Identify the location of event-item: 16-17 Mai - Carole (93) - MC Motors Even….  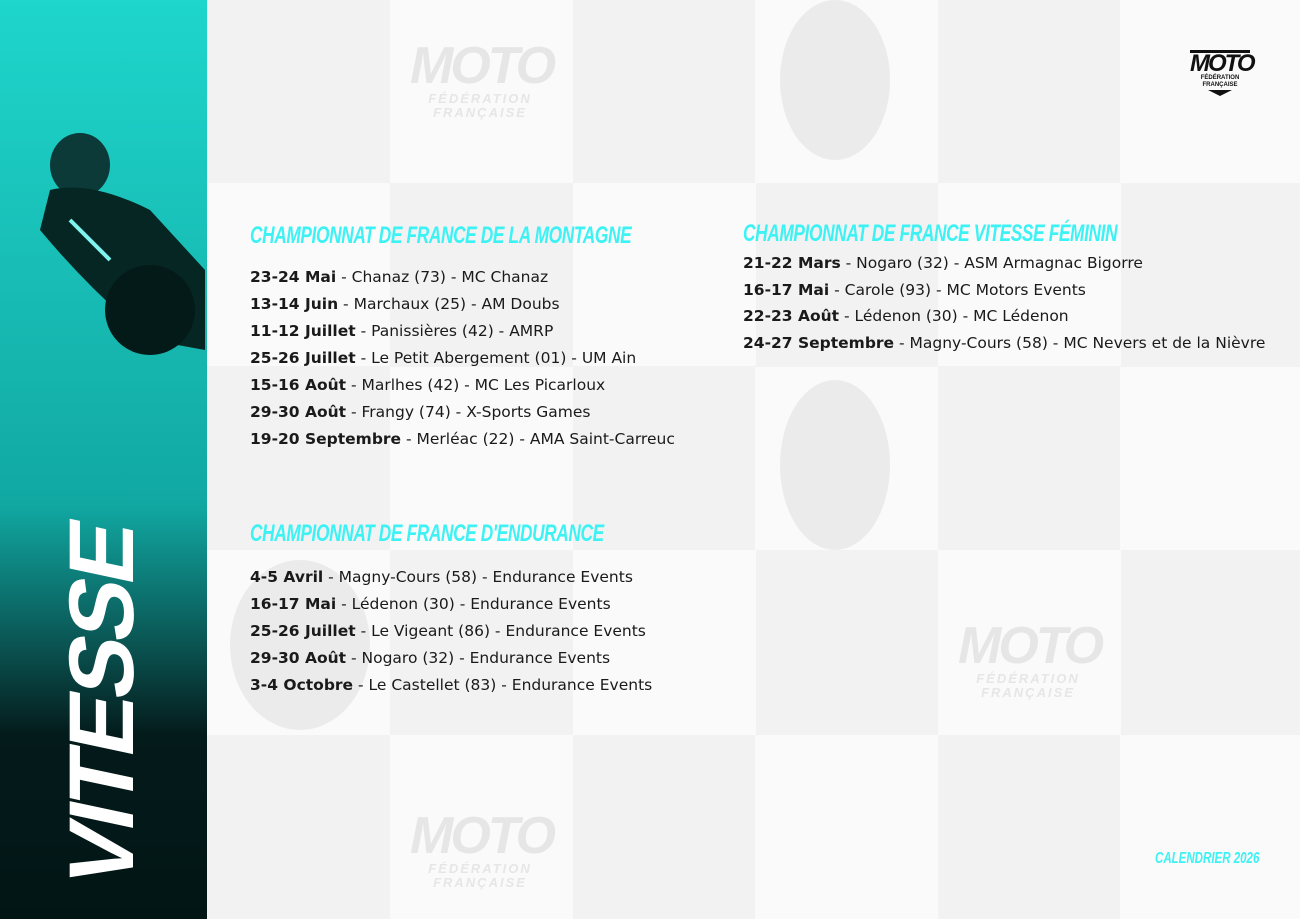
(1004, 290).